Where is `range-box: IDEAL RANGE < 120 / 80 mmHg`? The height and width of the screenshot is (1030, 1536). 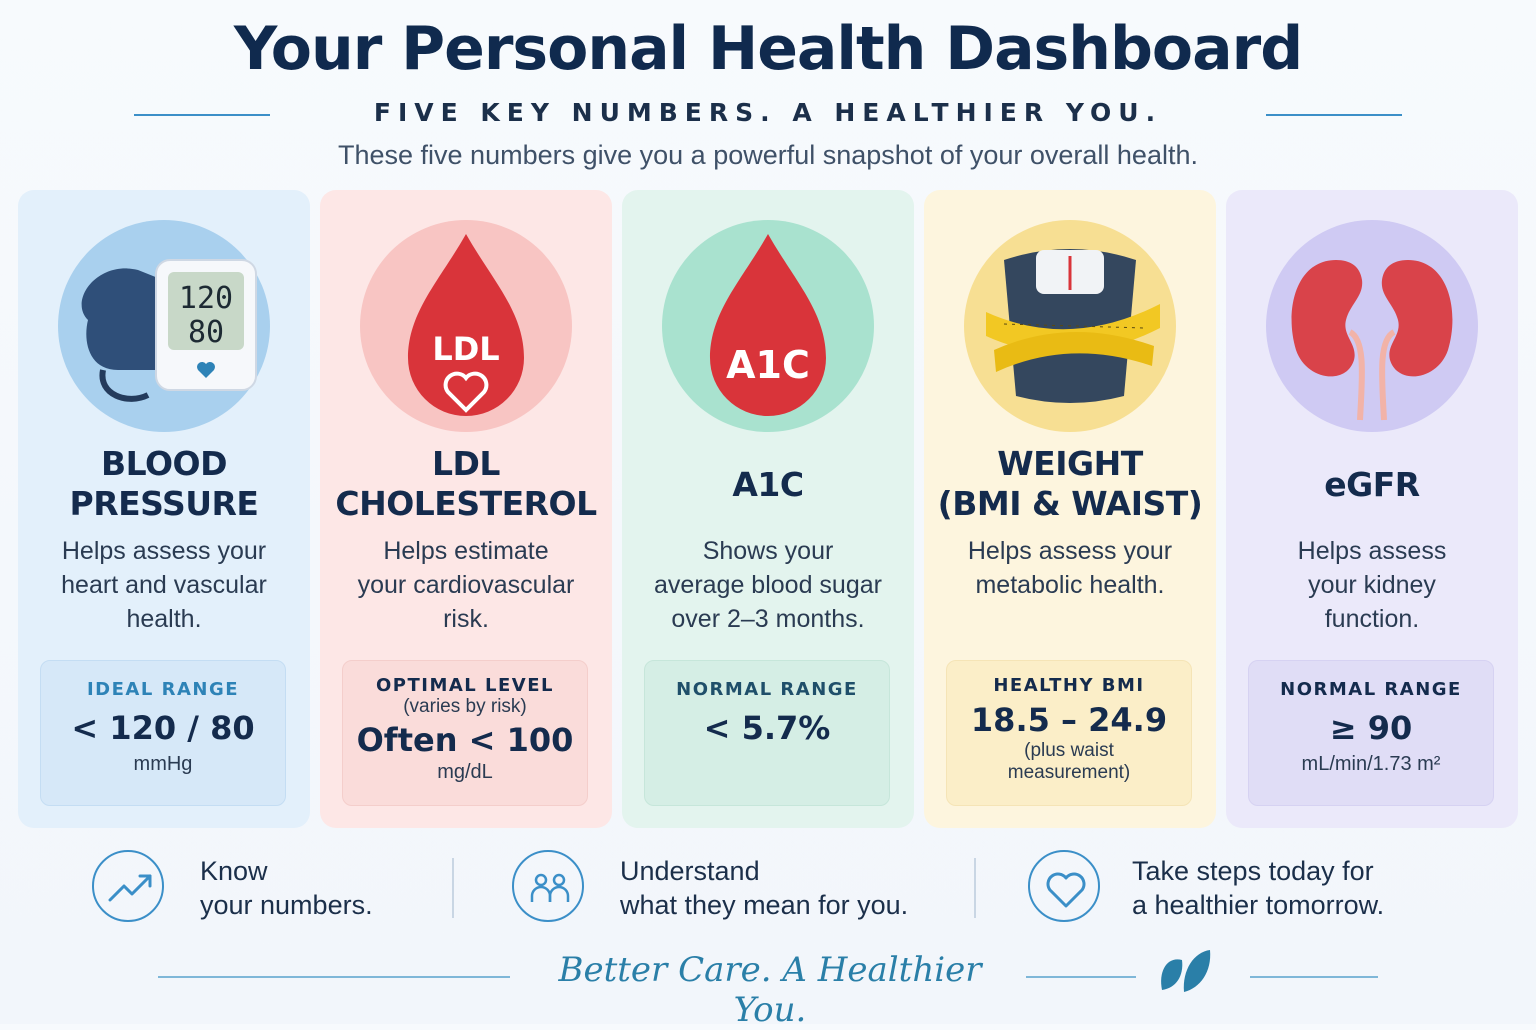 range-box: IDEAL RANGE < 120 / 80 mmHg is located at coordinates (163, 733).